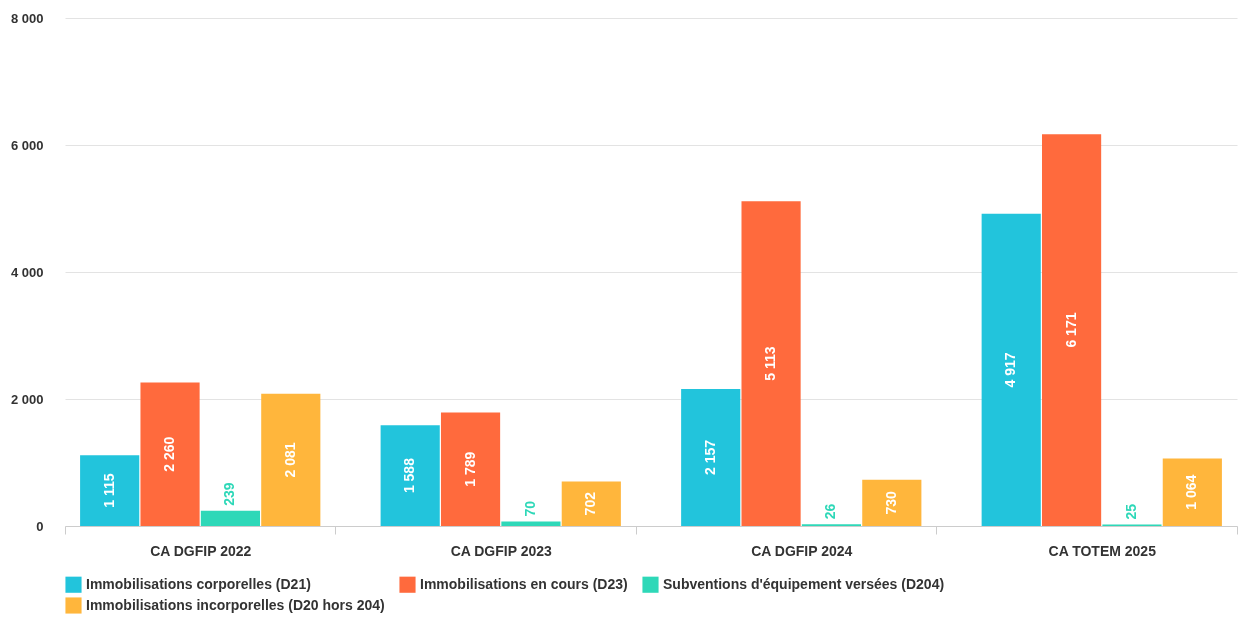  I want to click on data-label: 25, so click(1130, 511).